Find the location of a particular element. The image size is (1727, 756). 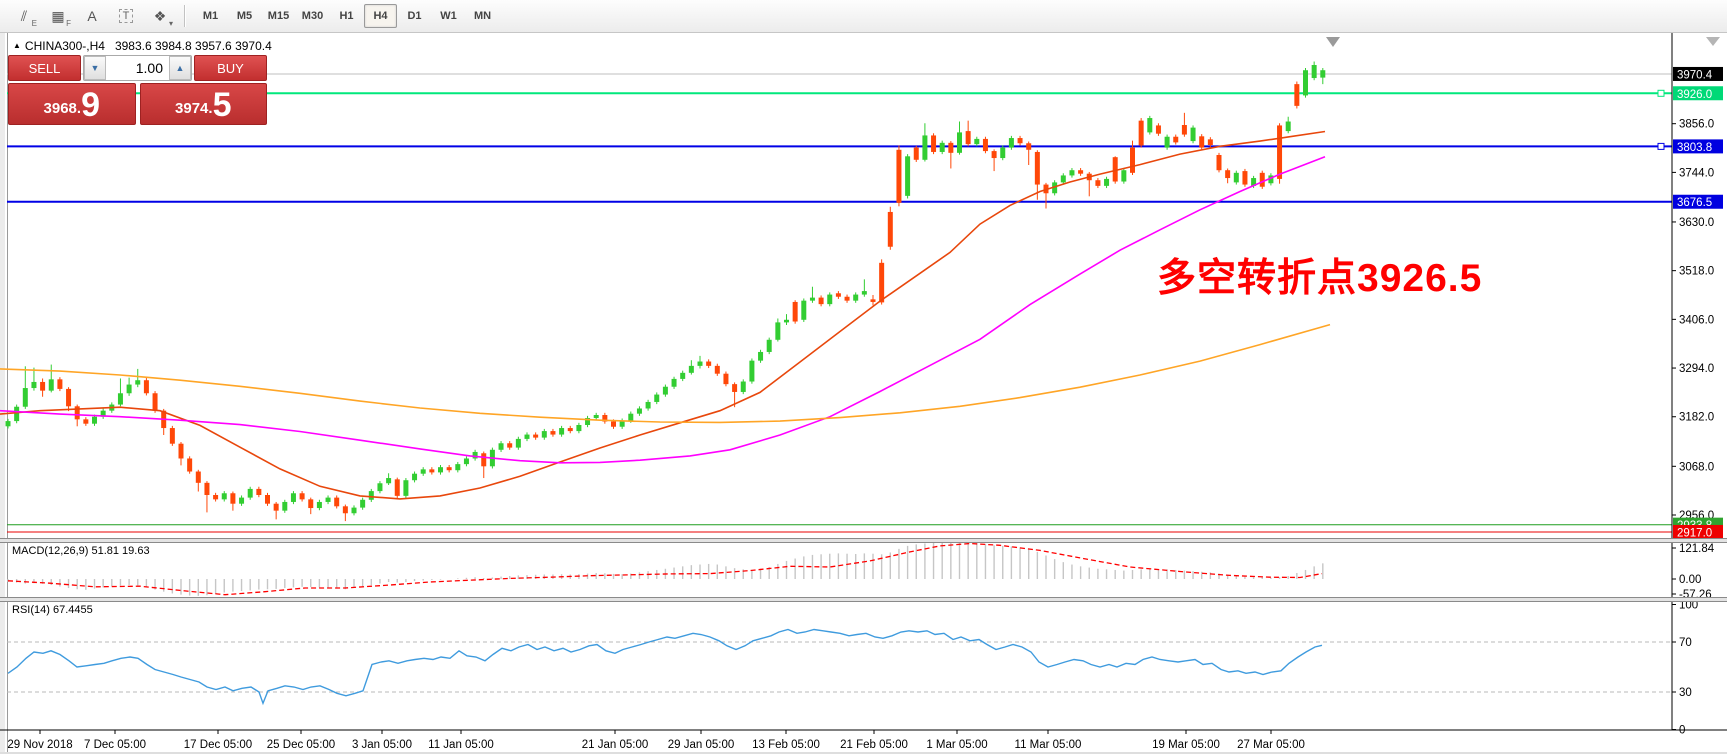

macd-signal-line is located at coordinates (665, 569).